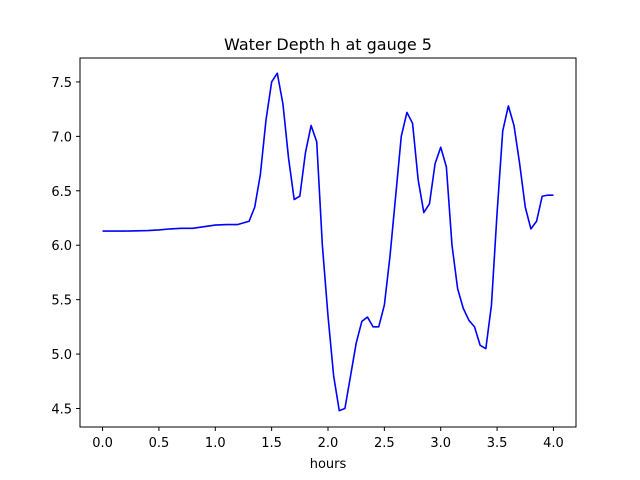 The width and height of the screenshot is (640, 480). Describe the element at coordinates (61, 192) in the screenshot. I see `y-tick-label: 6.5` at that location.